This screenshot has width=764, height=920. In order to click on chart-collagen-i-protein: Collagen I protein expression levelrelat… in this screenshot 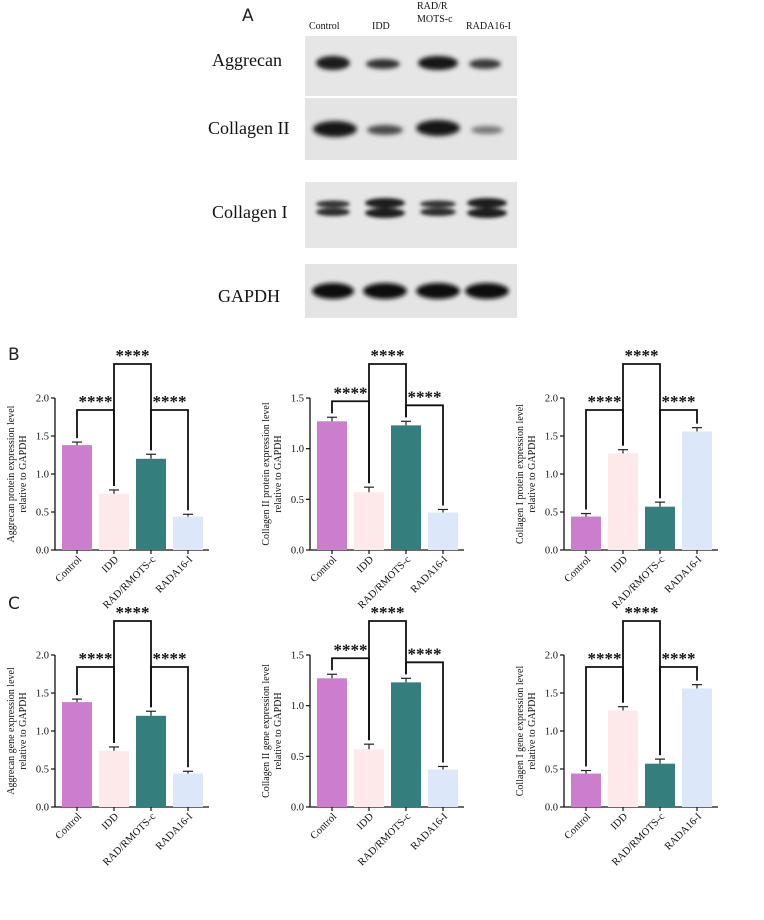, I will do `click(616, 478)`.